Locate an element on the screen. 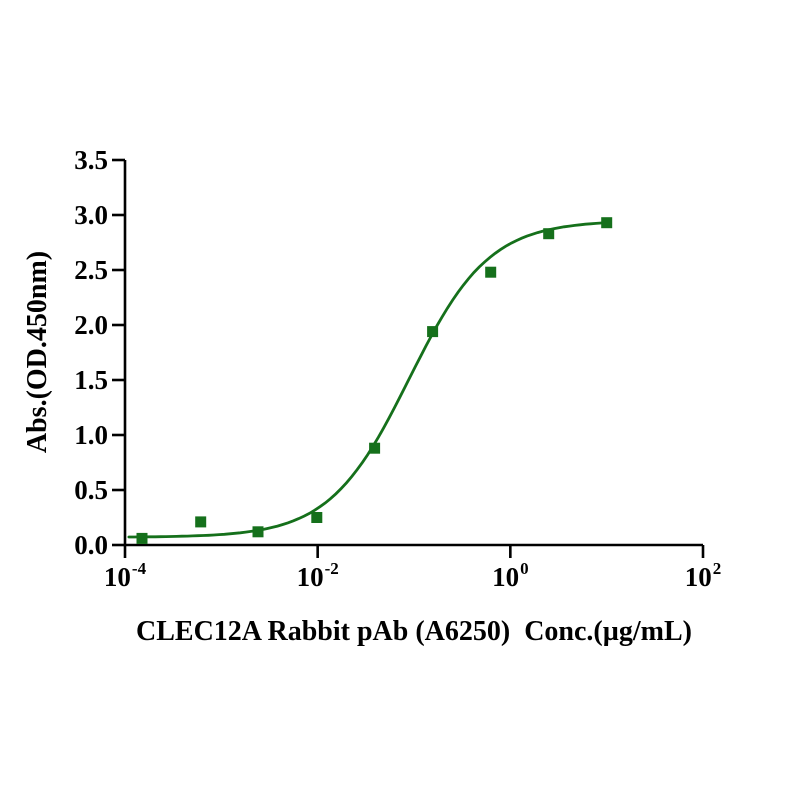  y-axis-title: Abs.(OD.450nm) is located at coordinates (37, 352).